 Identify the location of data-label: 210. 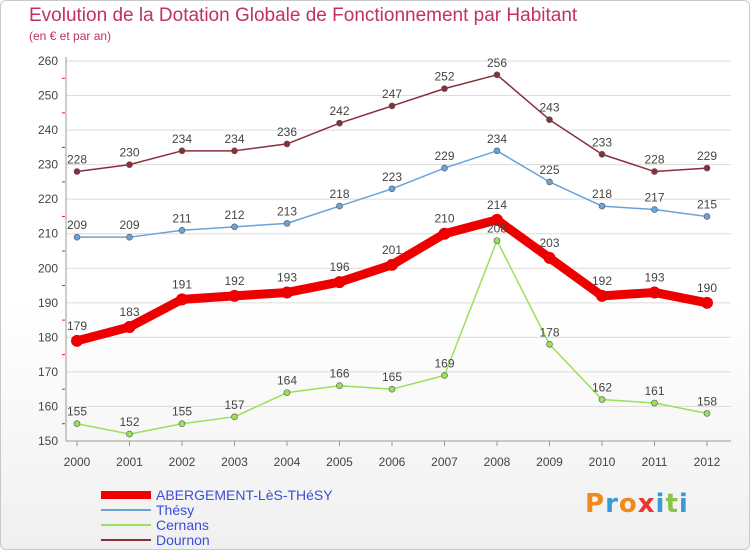
(444, 219).